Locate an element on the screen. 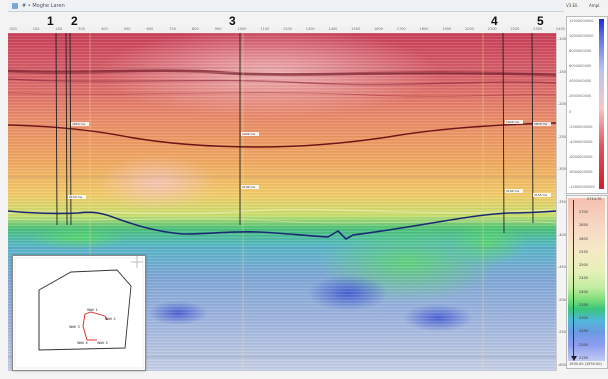  ruler-tick: 2300 is located at coordinates (538, 29).